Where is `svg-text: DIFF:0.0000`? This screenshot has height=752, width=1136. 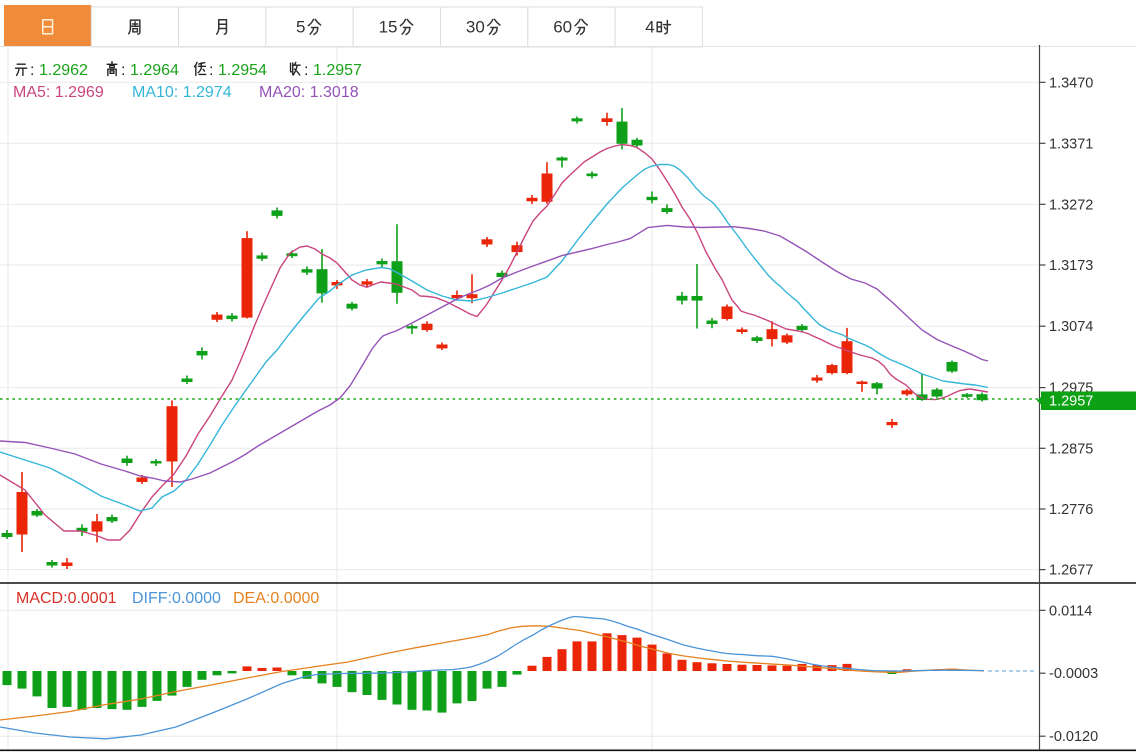 svg-text: DIFF:0.0000 is located at coordinates (176, 598).